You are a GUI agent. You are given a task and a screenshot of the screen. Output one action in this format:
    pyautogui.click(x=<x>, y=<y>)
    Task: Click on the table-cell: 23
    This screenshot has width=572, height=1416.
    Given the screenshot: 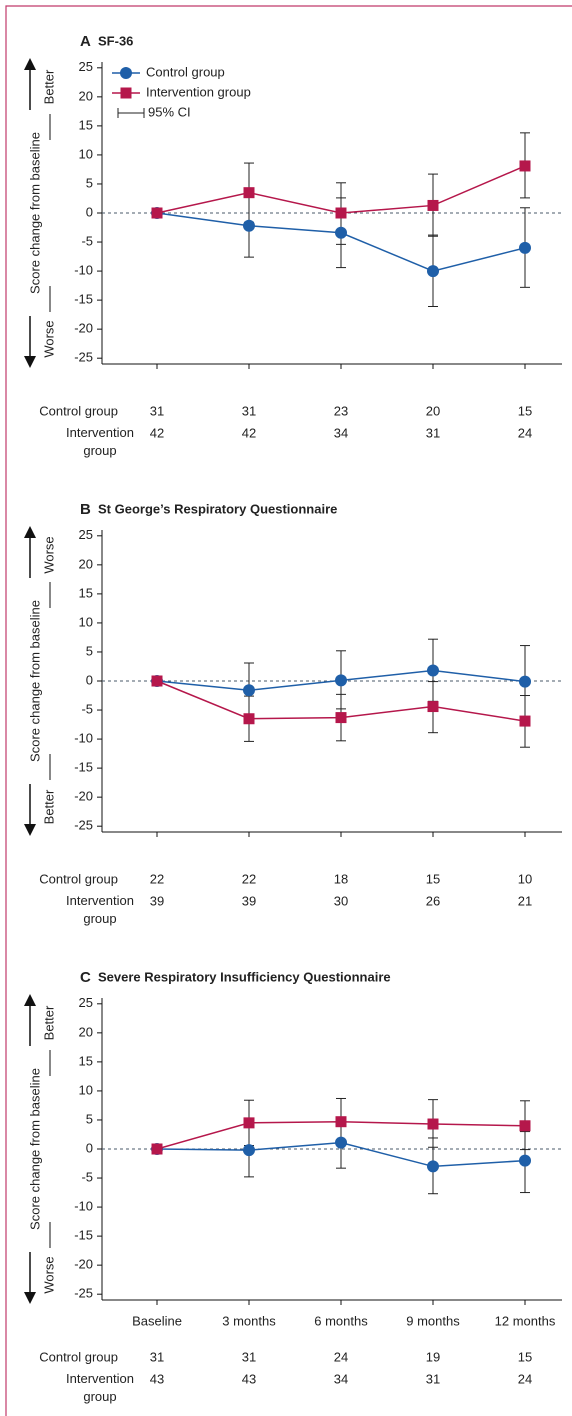 What is the action you would take?
    pyautogui.click(x=341, y=410)
    